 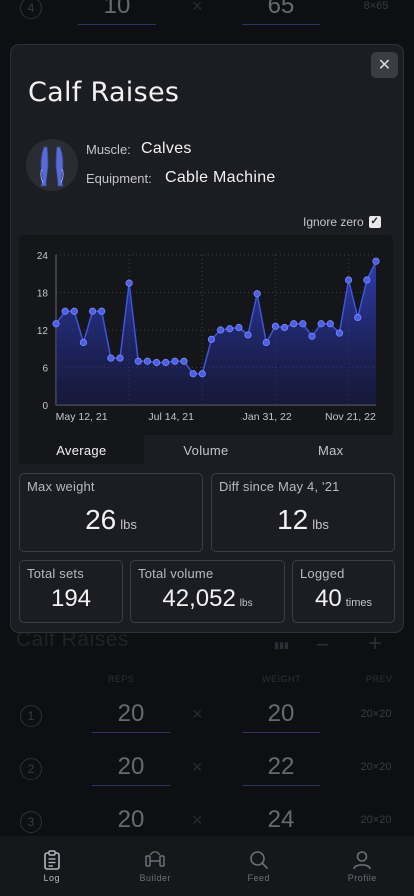 I want to click on clipboard-icon, so click(x=51, y=859).